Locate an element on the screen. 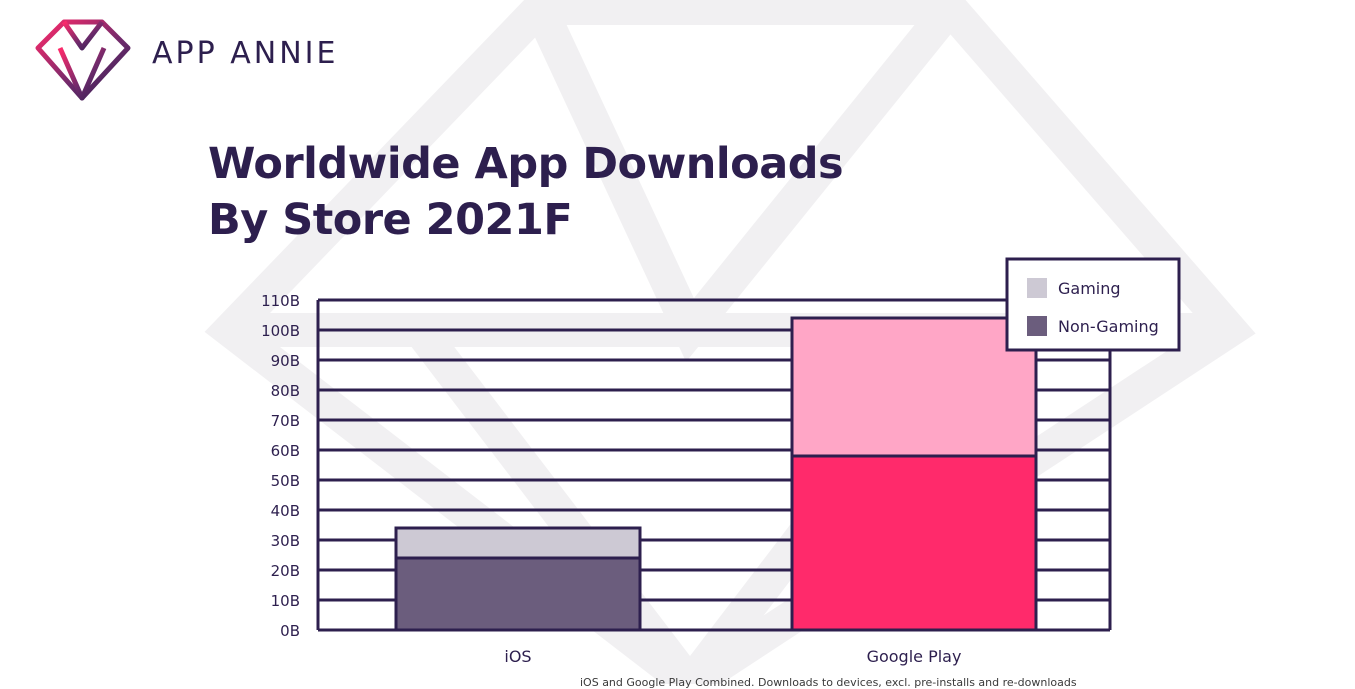 This screenshot has height=689, width=1355. y-tick-label: 50B is located at coordinates (285, 481).